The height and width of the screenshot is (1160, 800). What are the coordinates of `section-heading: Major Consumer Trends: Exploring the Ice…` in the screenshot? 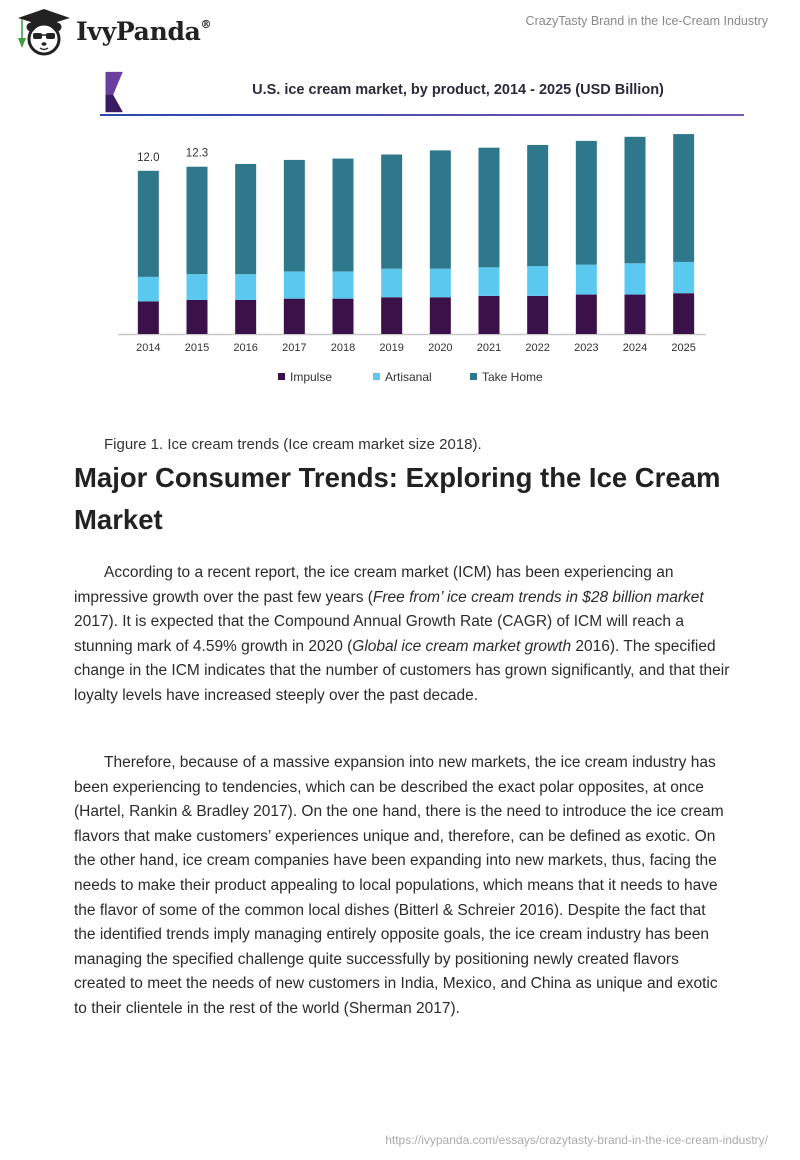 It's located at (397, 498).